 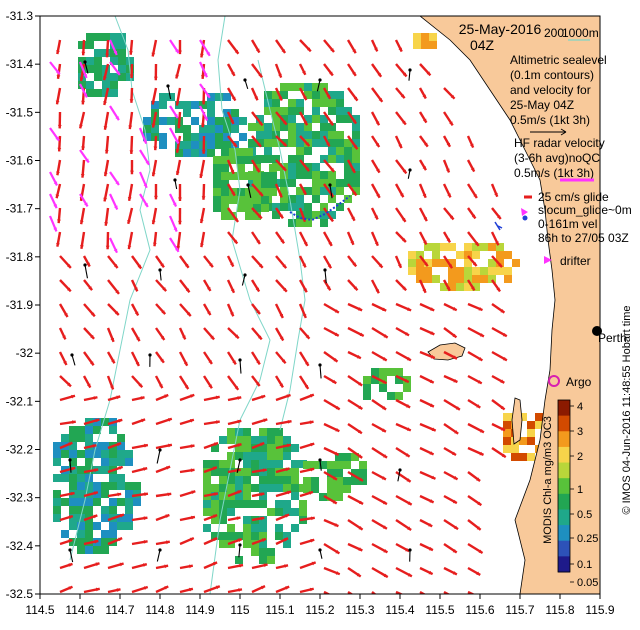 I want to click on isobath-label-1000: 1000m, so click(x=580, y=33).